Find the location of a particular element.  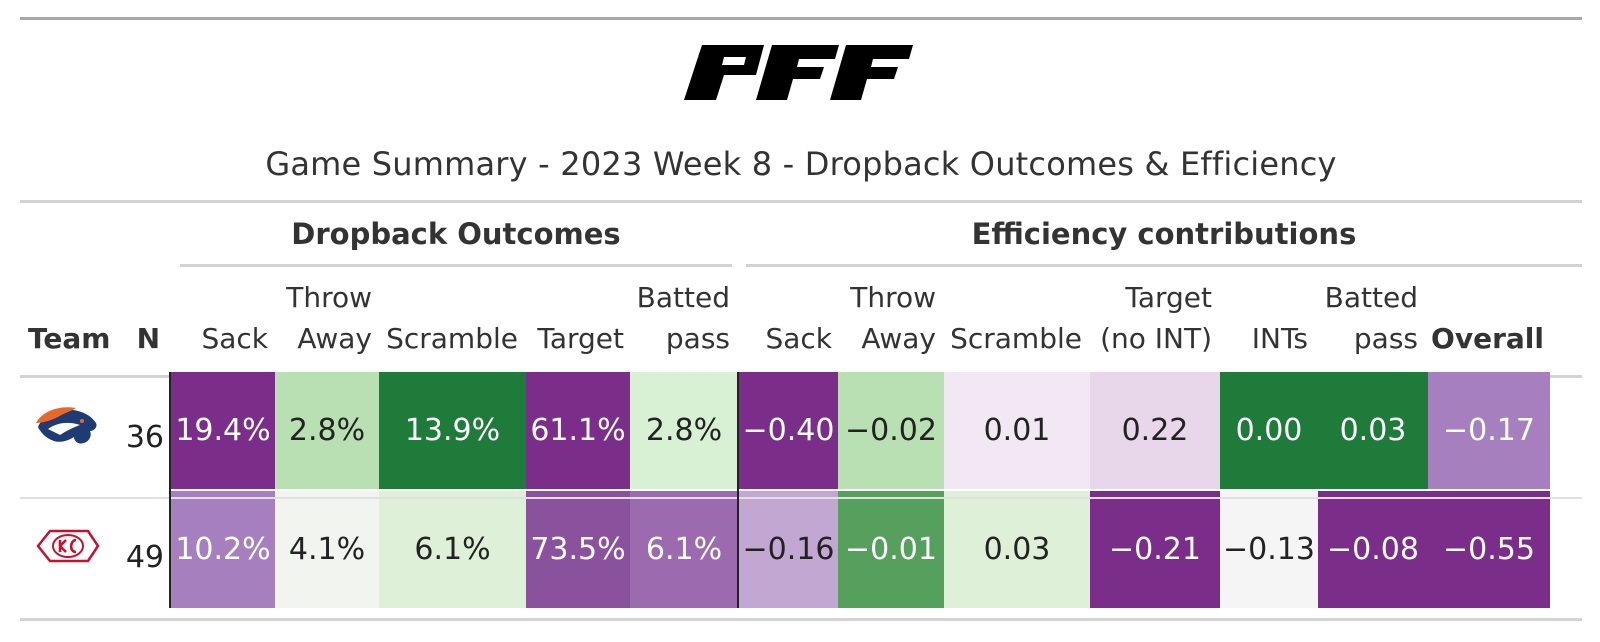

row-divider is located at coordinates (801, 498).